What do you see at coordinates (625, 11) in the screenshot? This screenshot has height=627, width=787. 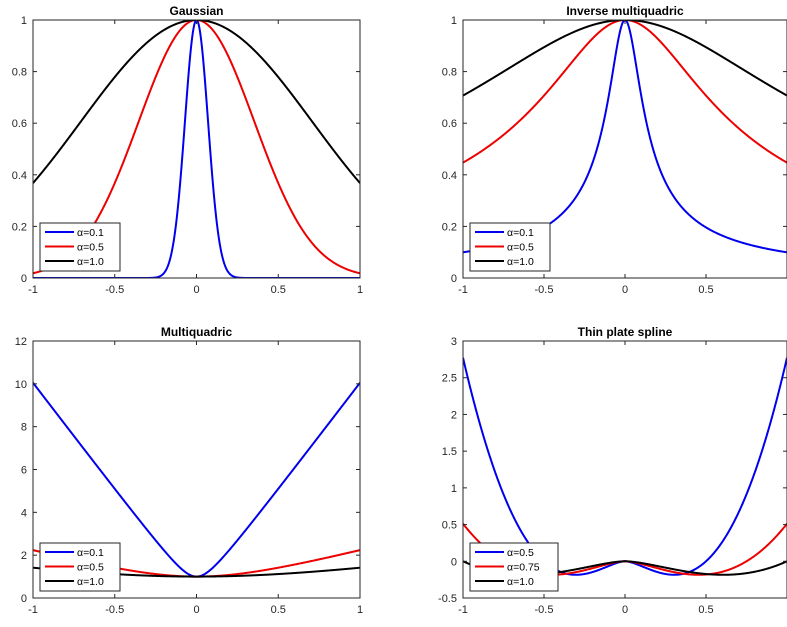 I see `chart-title: Inverse multiquadric` at bounding box center [625, 11].